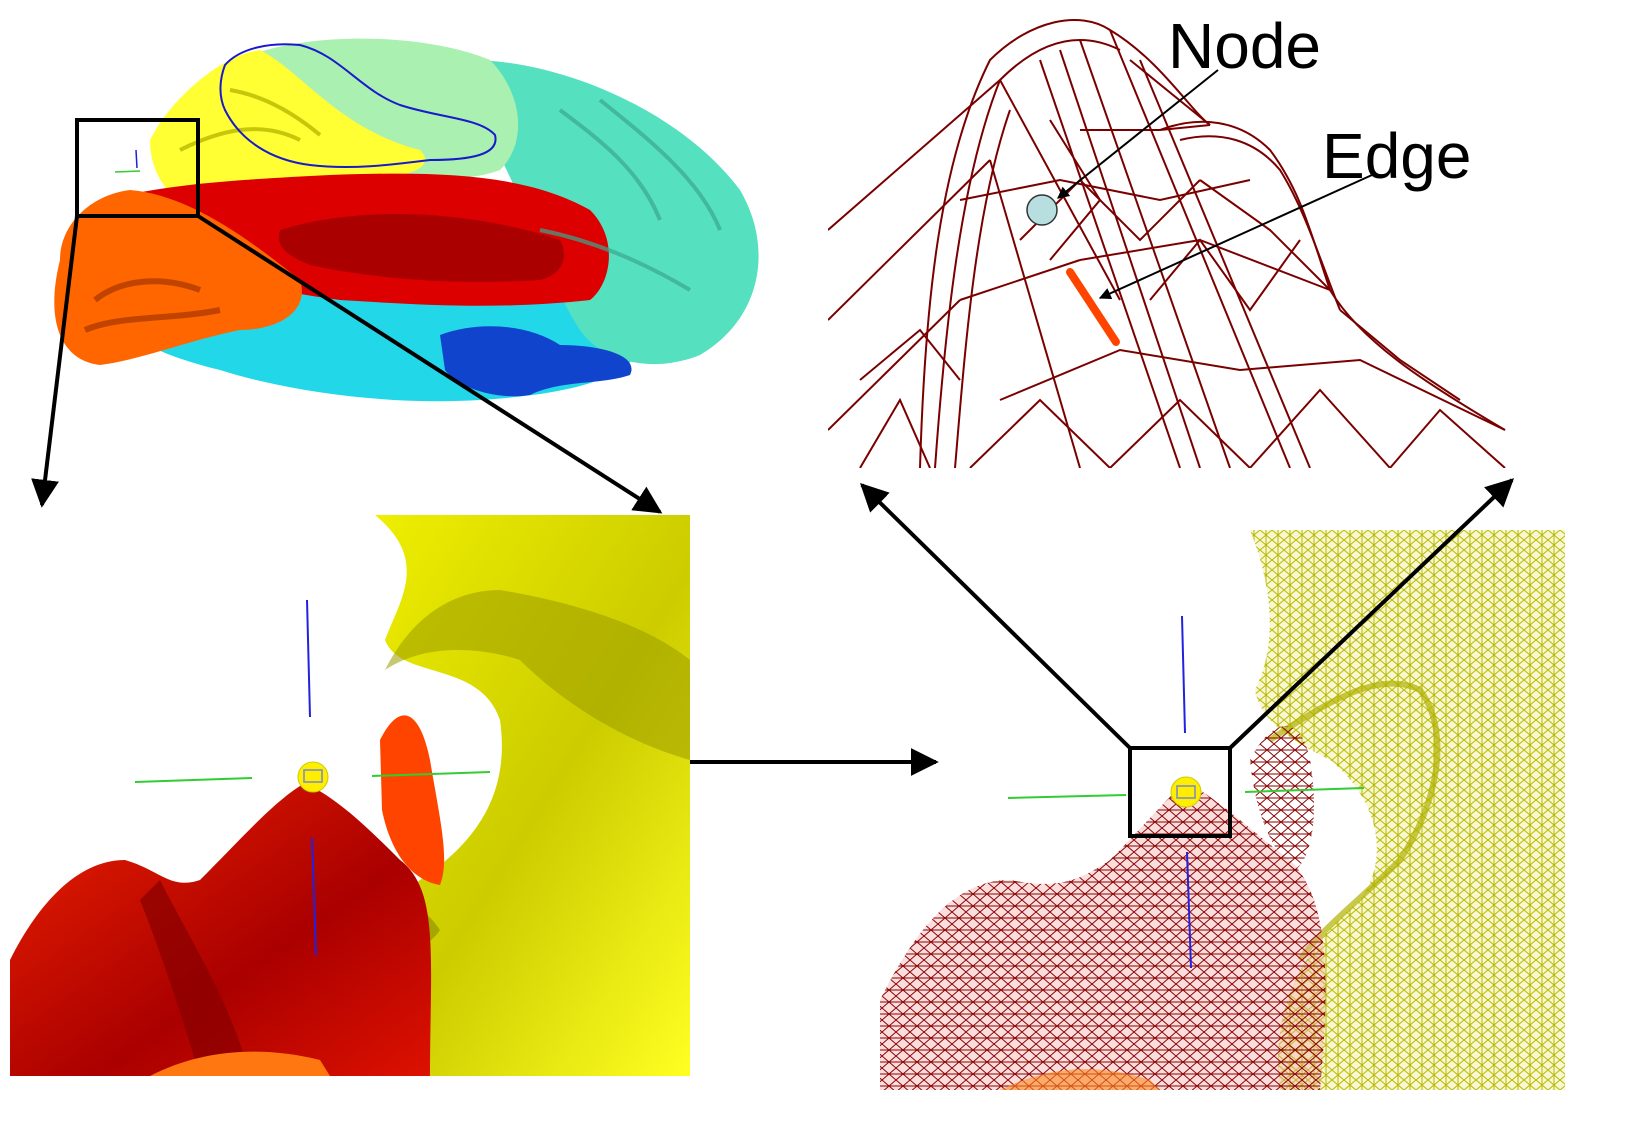 The image size is (1638, 1139). What do you see at coordinates (630, 195) in the screenshot?
I see `sulci-lines` at bounding box center [630, 195].